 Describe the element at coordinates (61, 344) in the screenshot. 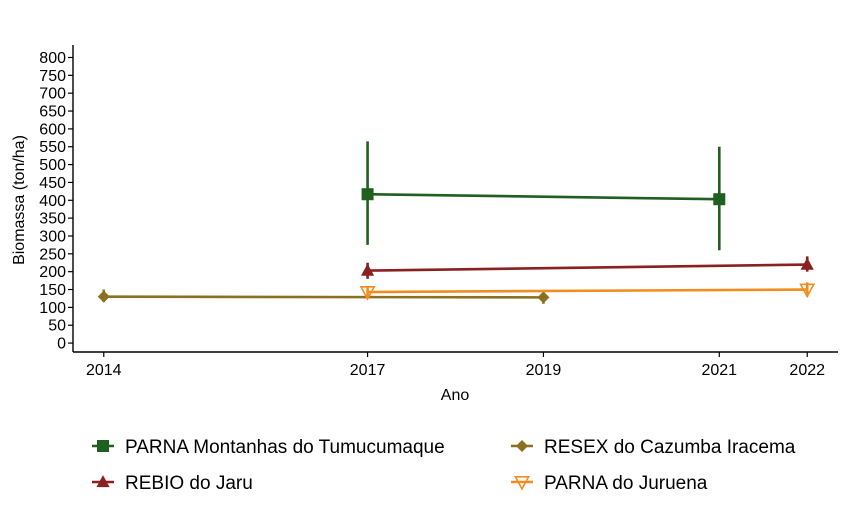

I see `y-tick-label: 0` at that location.